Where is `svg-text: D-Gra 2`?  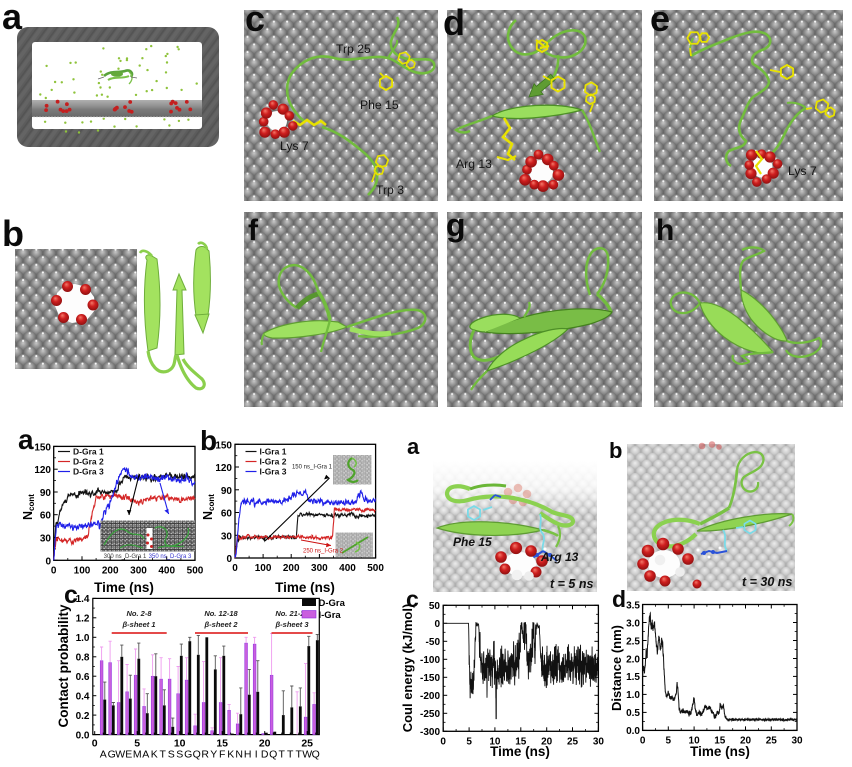
svg-text: D-Gra 2 is located at coordinates (88, 462).